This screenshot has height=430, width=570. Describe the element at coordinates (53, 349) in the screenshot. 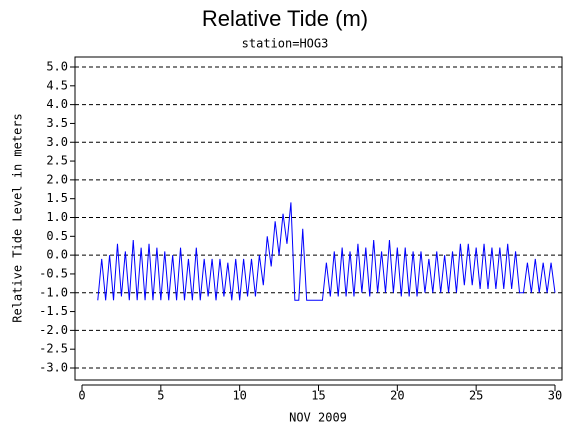

I see `y-tick-label: -2.5` at that location.